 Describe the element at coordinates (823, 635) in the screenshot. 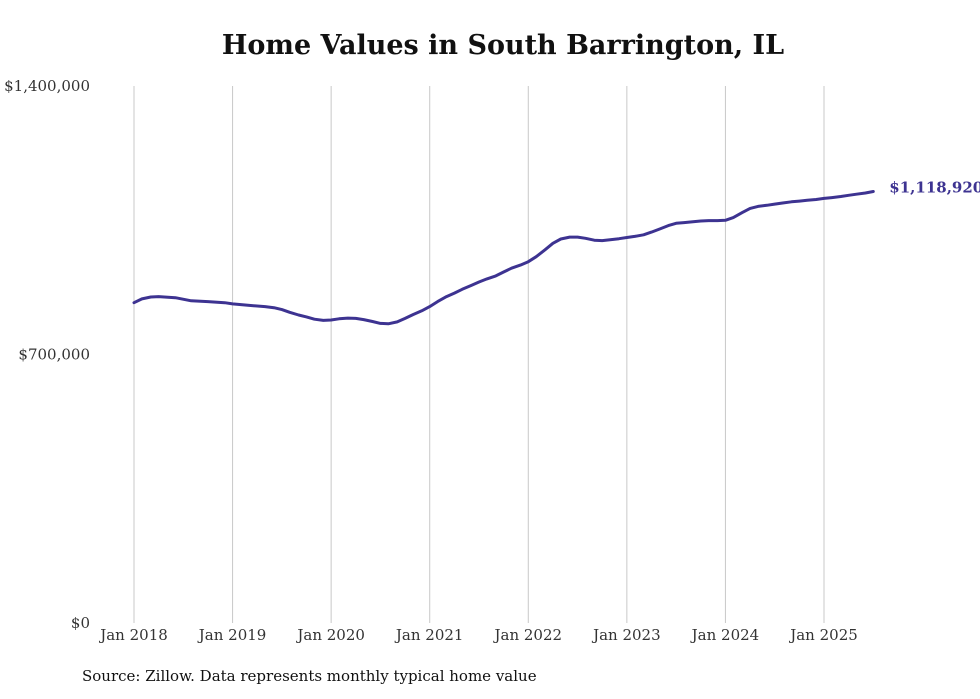

I see `x-tick-label: Jan 2025` at that location.